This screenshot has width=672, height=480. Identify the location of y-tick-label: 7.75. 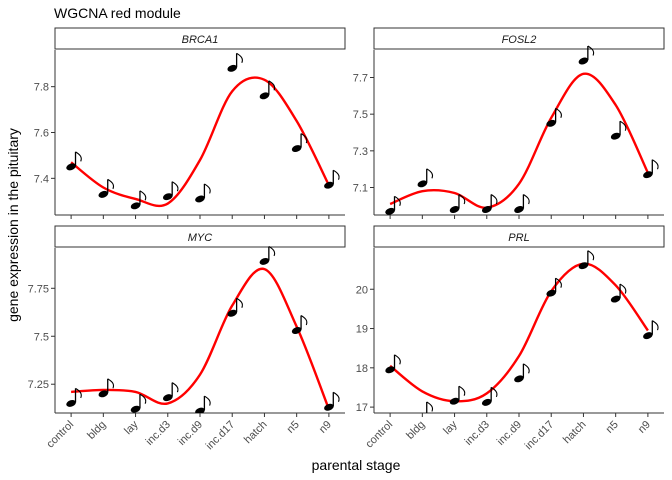
(38, 289).